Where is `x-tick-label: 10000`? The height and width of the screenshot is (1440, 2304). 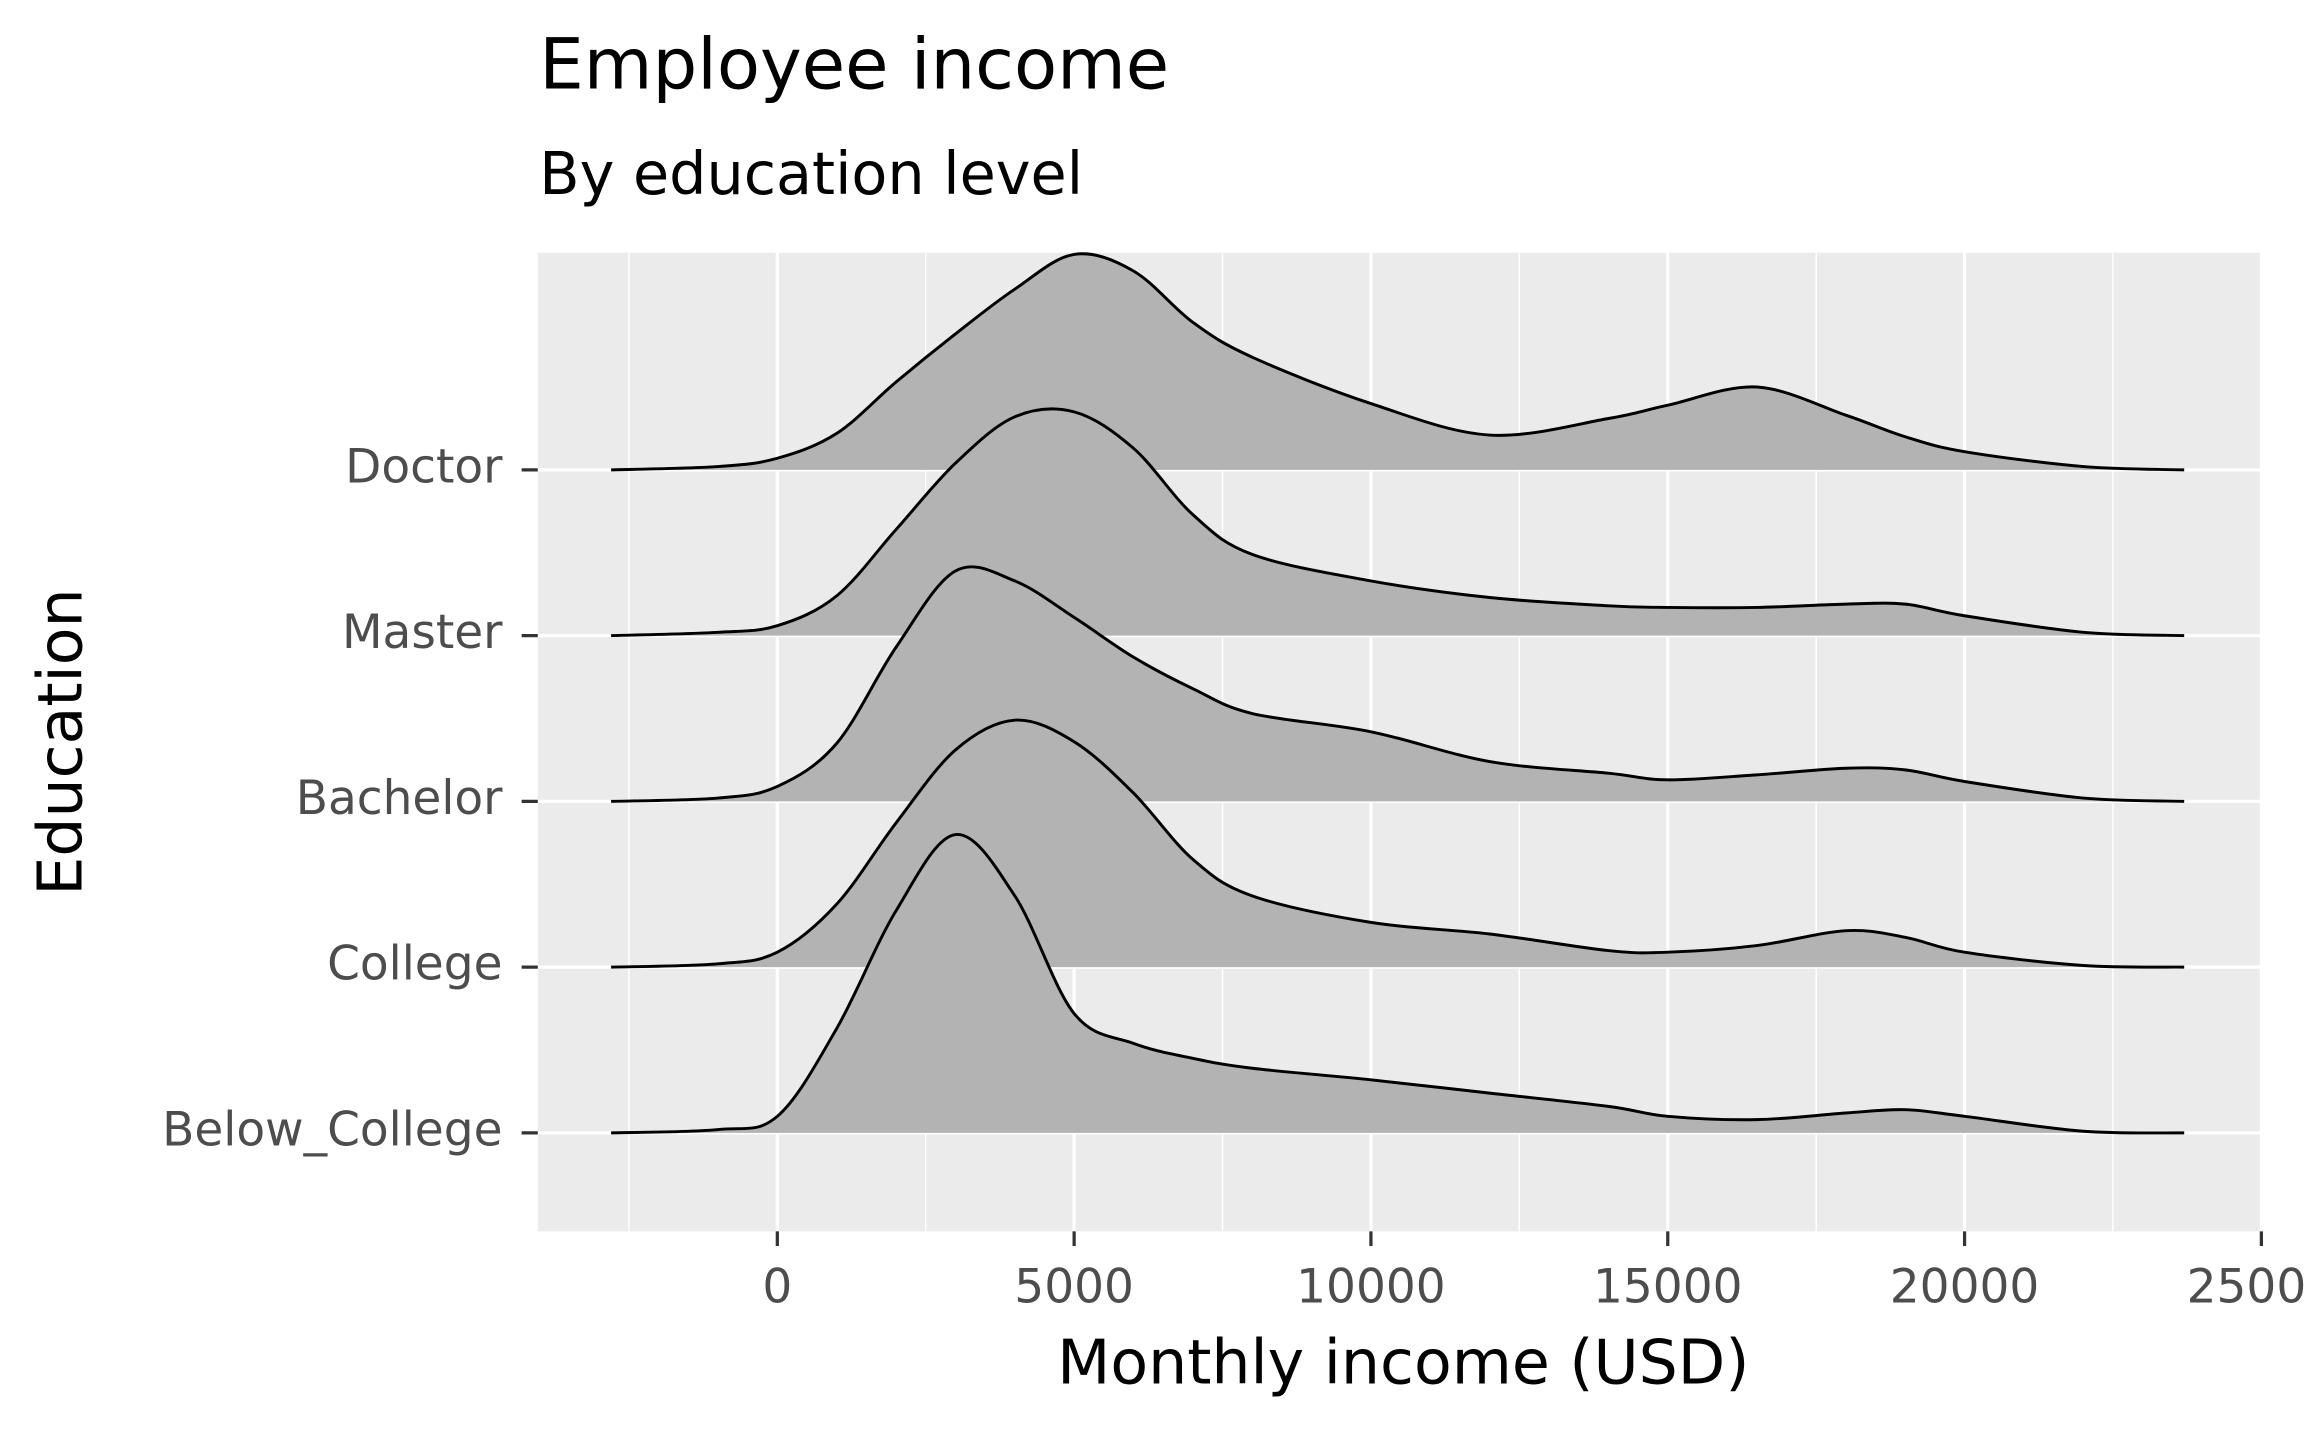 x-tick-label: 10000 is located at coordinates (1371, 1287).